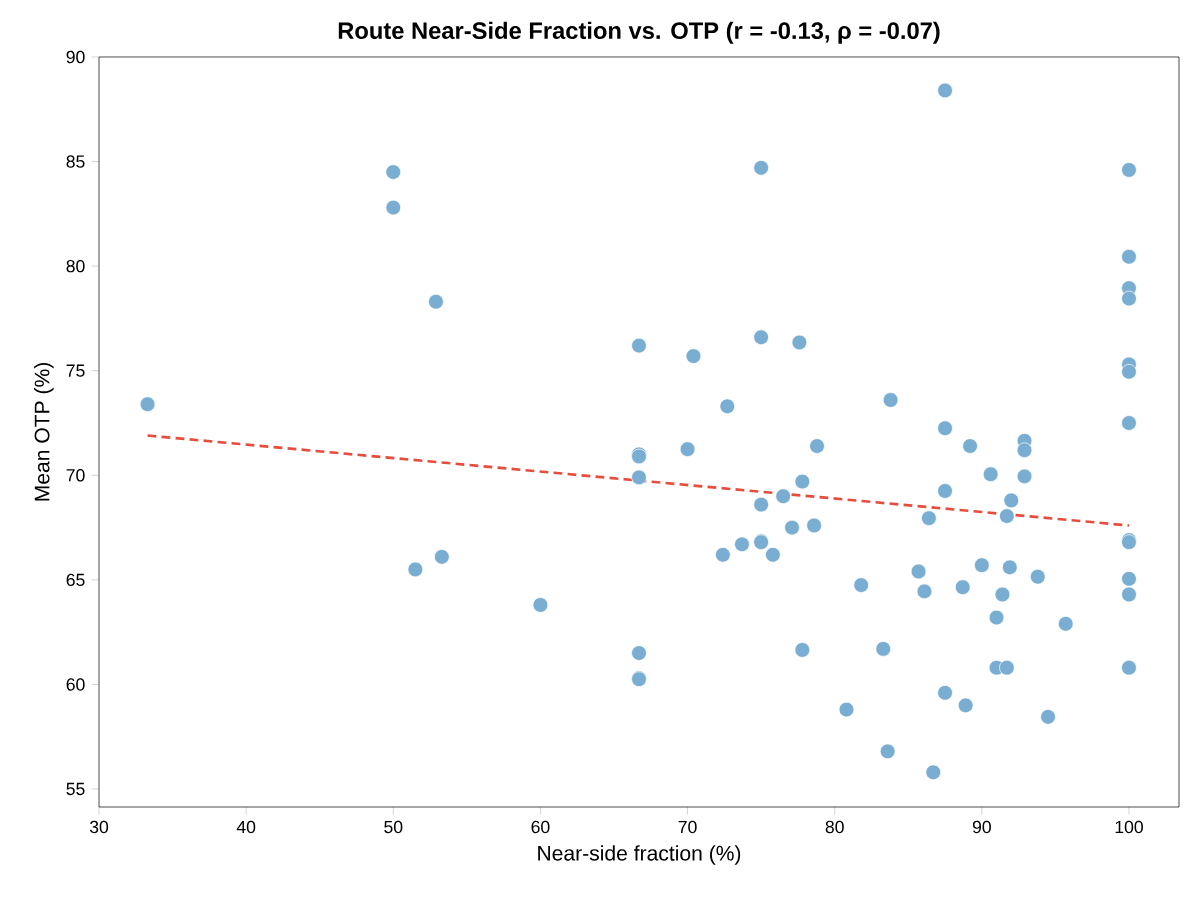  Describe the element at coordinates (99, 827) in the screenshot. I see `x-tick-label: 30` at that location.